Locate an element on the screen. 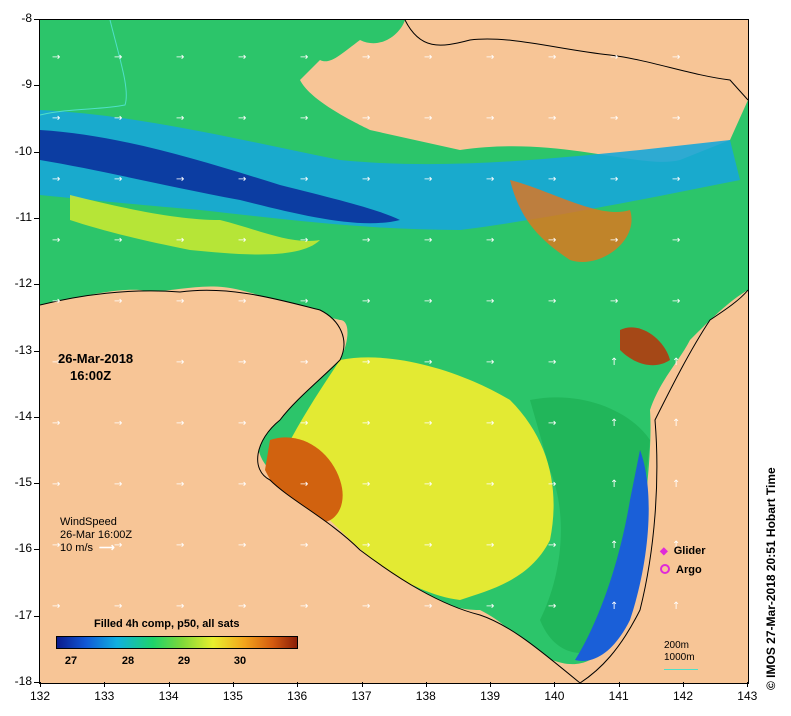 This screenshot has height=716, width=791. gulf-yellow is located at coordinates (417, 478).